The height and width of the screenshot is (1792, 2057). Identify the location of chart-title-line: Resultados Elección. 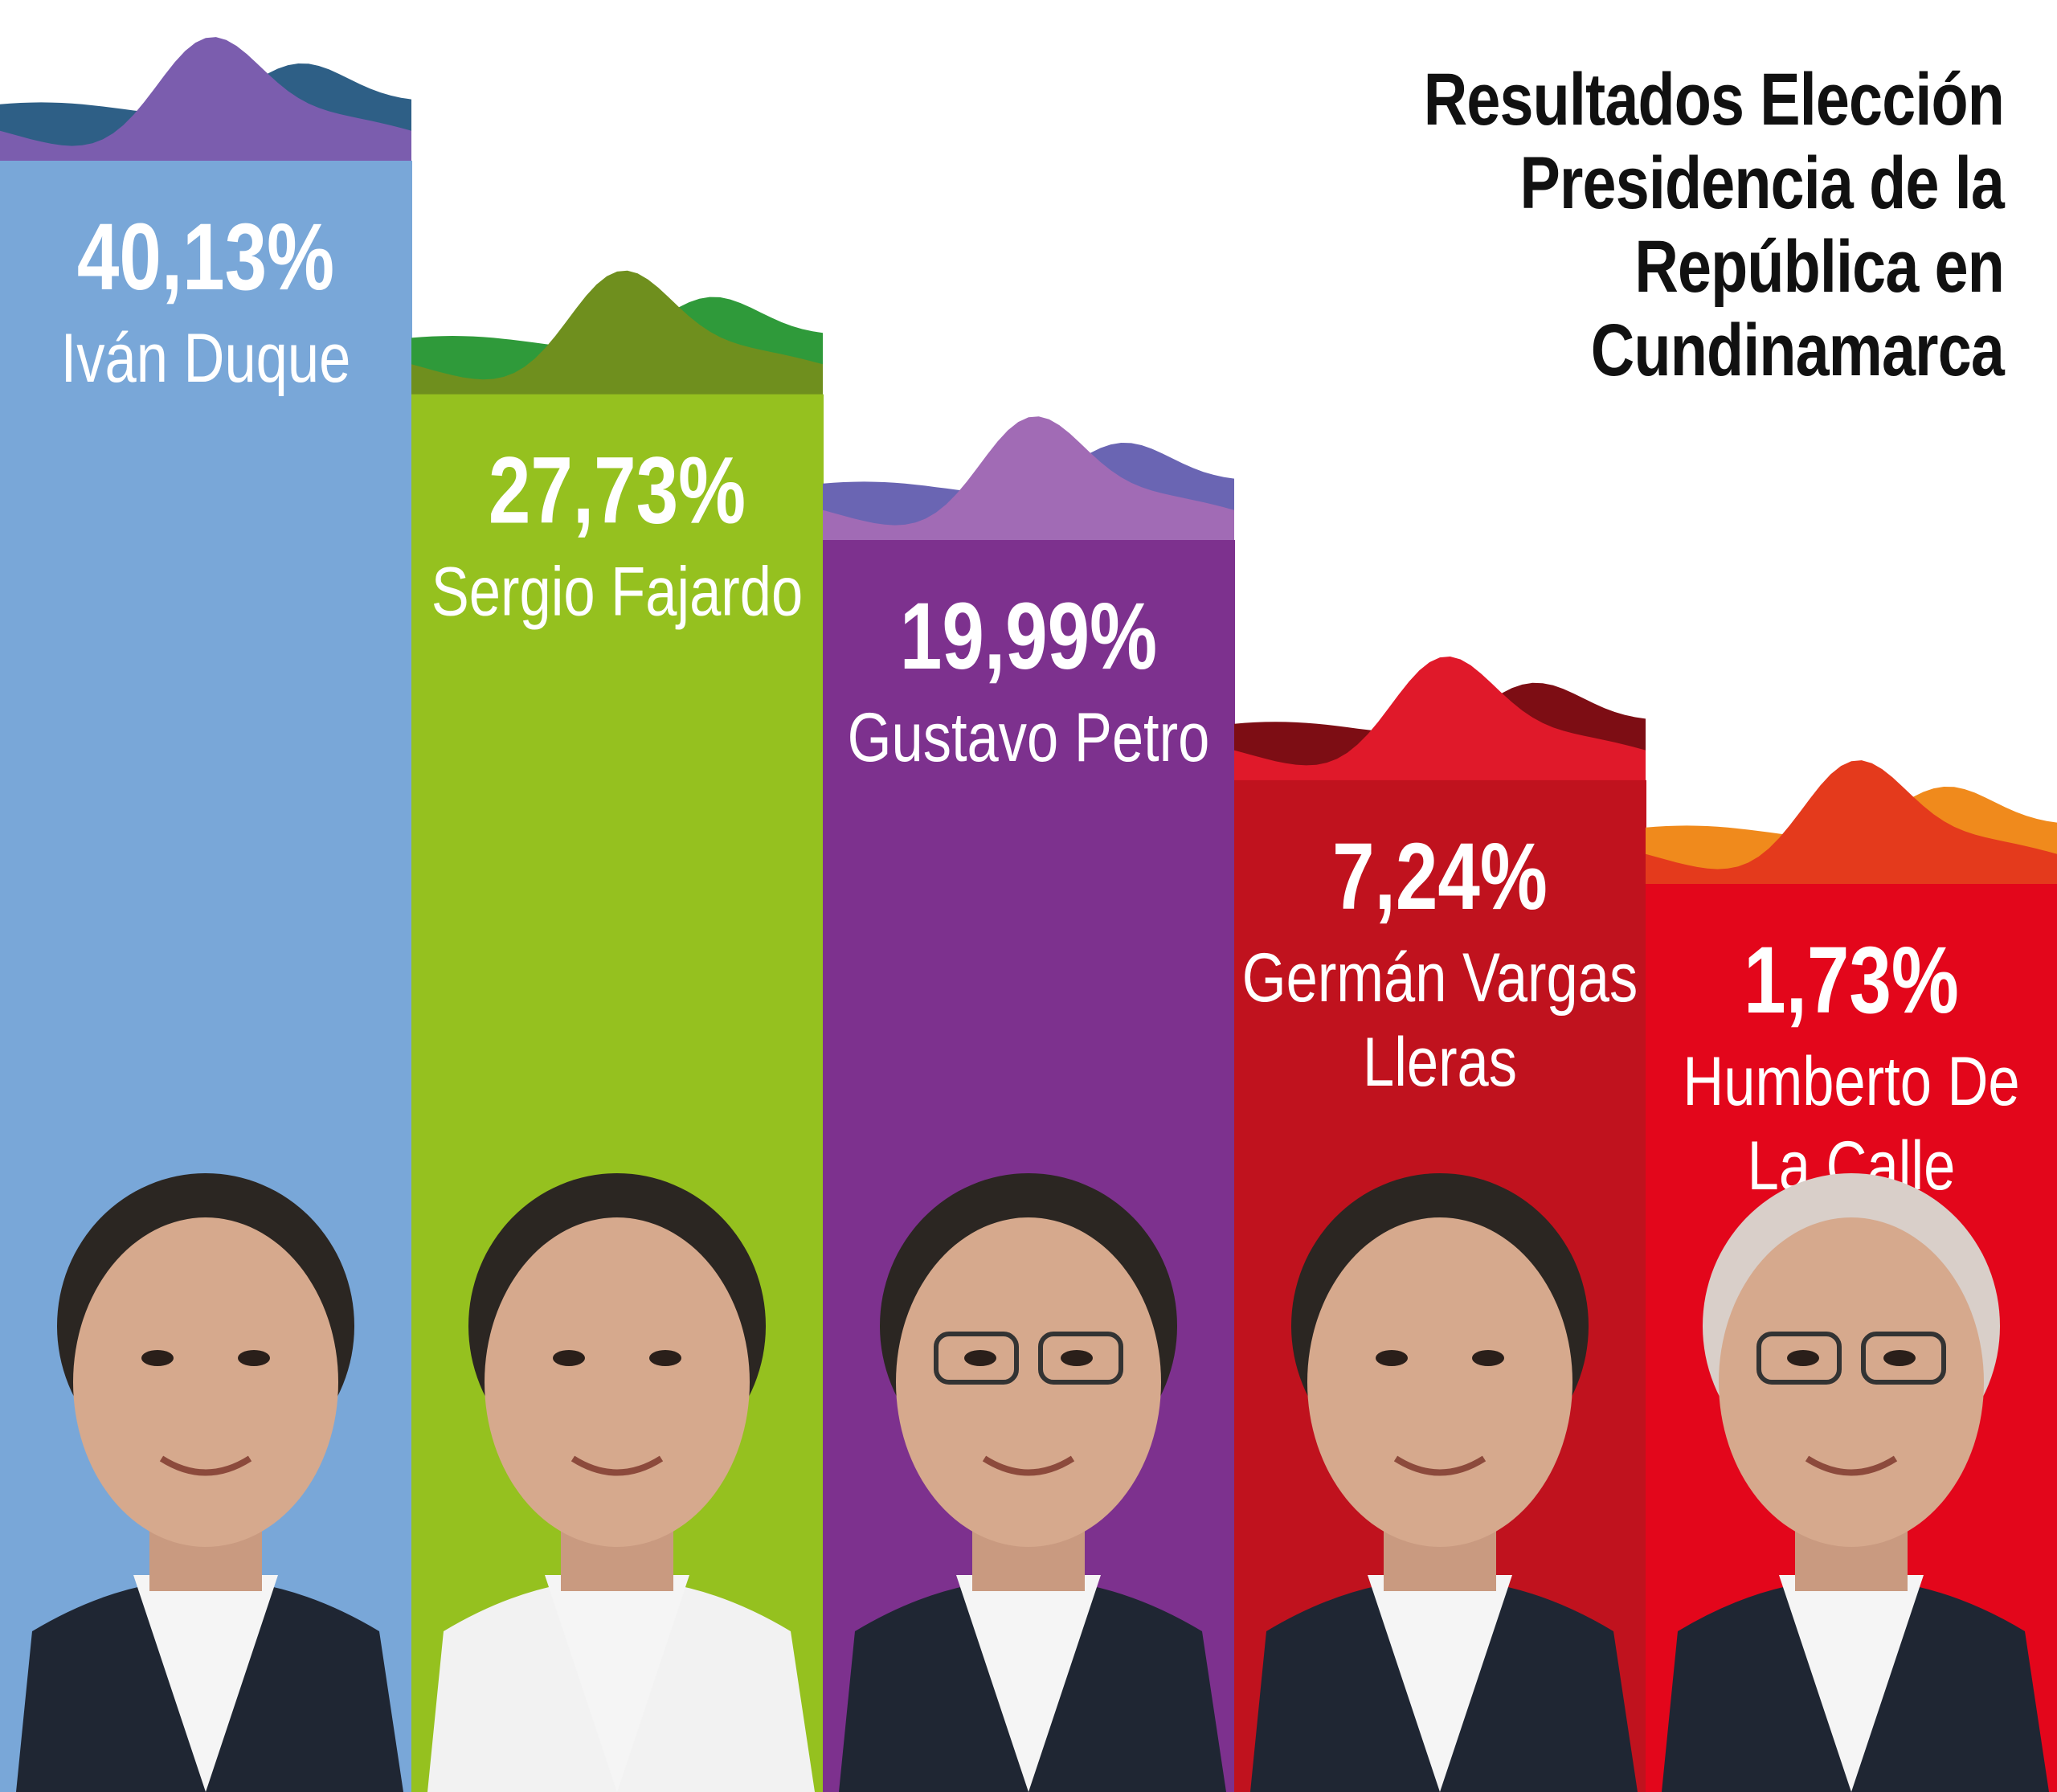
(1714, 100).